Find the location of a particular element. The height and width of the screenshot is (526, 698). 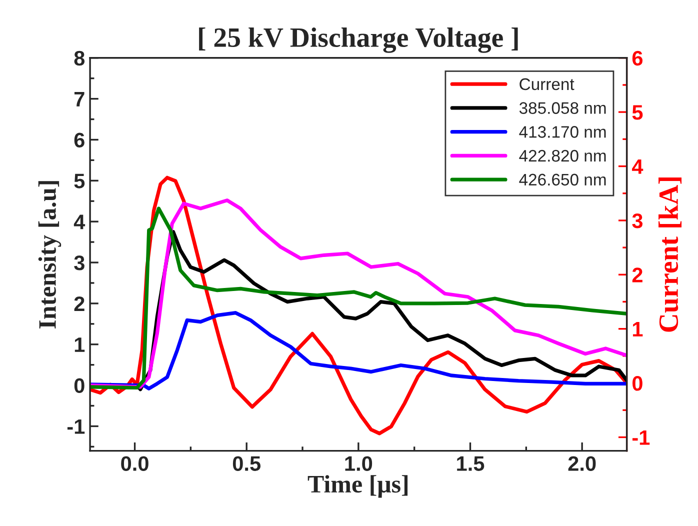

legend-label: 385.058 nm is located at coordinates (562, 108).